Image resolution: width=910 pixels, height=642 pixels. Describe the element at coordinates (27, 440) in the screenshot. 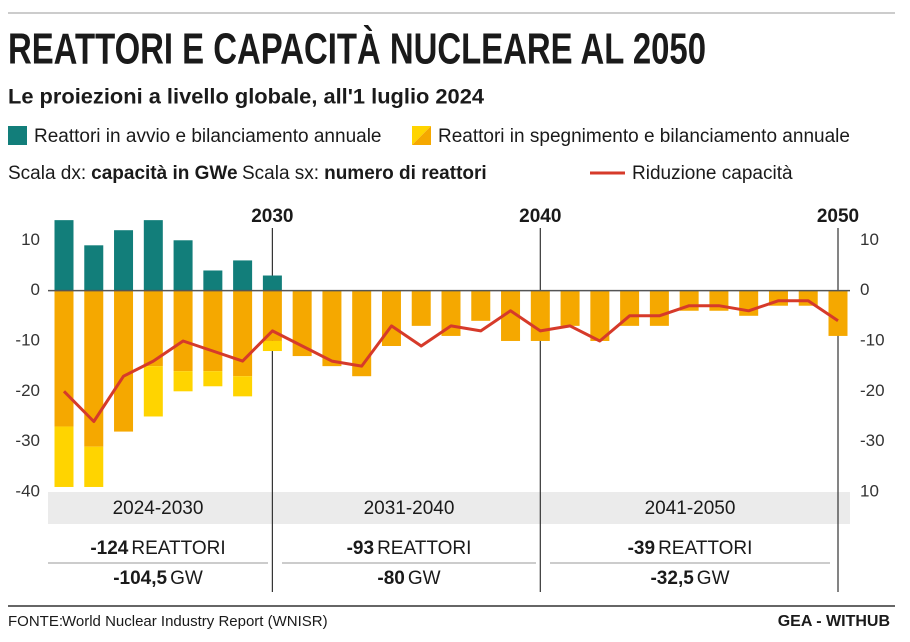

I see `y-tick-label: -30` at that location.